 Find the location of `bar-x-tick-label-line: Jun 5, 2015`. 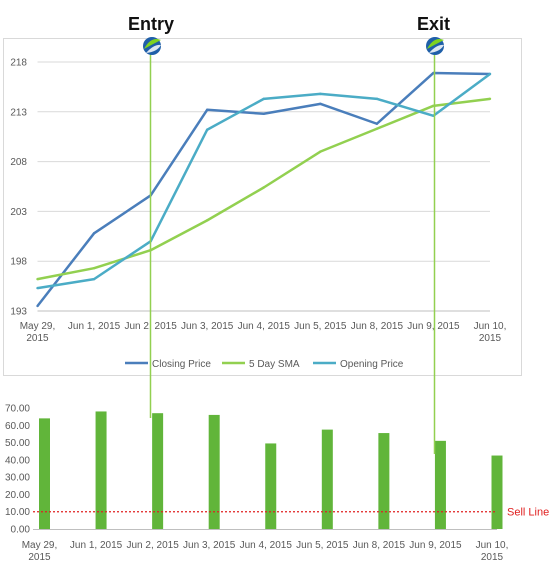

bar-x-tick-label-line: Jun 5, 2015 is located at coordinates (322, 545).